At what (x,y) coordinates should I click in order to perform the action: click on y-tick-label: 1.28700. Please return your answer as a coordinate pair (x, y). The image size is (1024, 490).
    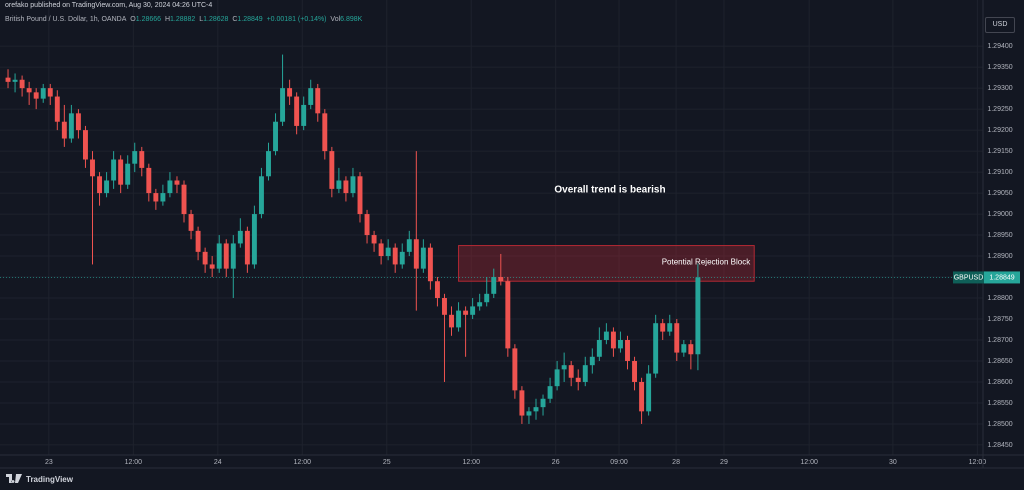
    Looking at the image, I should click on (999, 340).